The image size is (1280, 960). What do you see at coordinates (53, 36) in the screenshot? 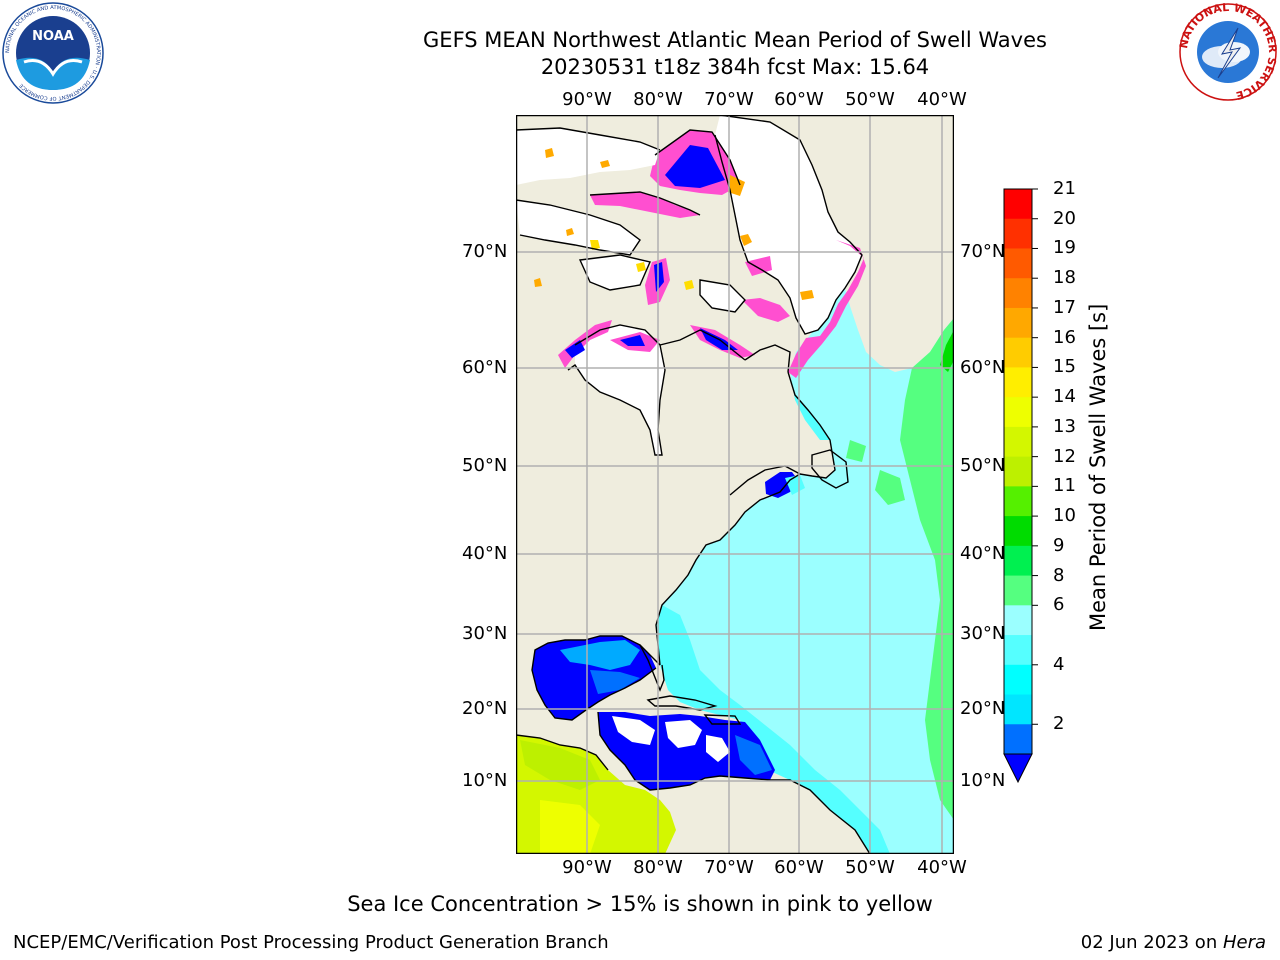
I see `noaa-logo-text: NOAA` at bounding box center [53, 36].